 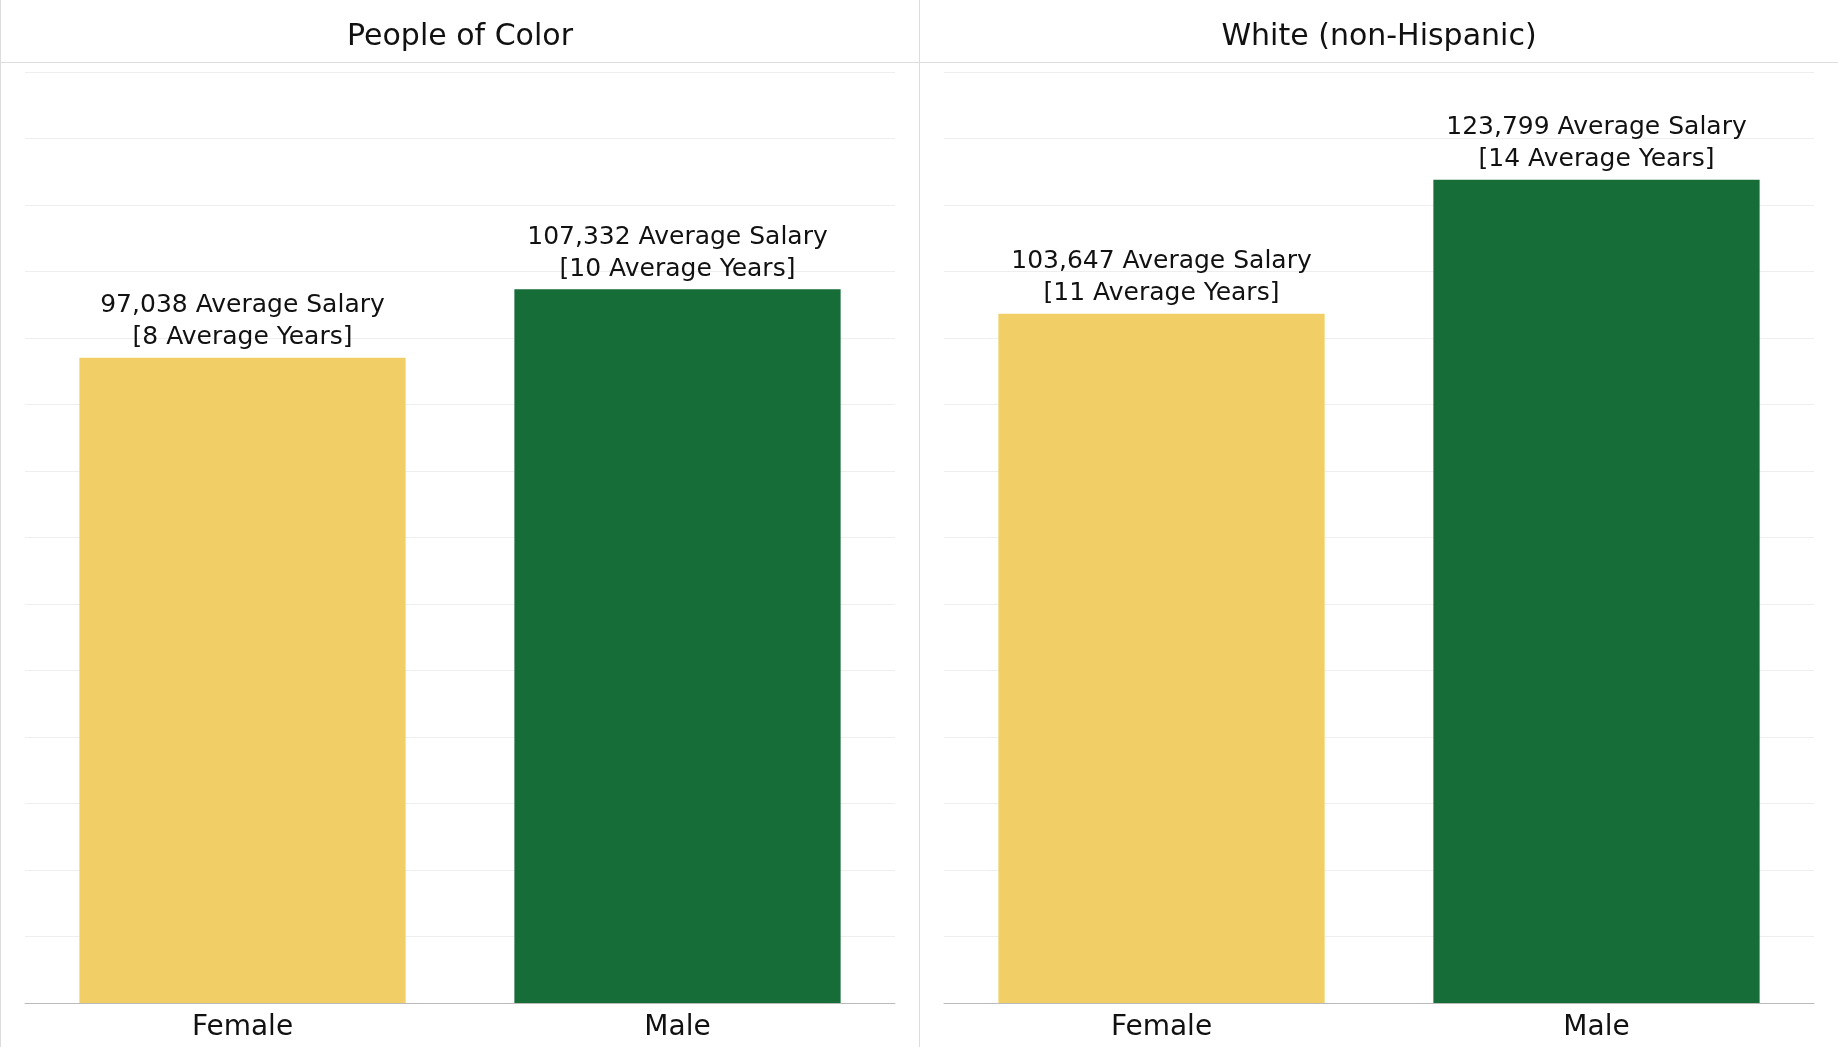 What do you see at coordinates (242, 320) in the screenshot?
I see `data-label: 97,038 Average Salary [8 Average Years]` at bounding box center [242, 320].